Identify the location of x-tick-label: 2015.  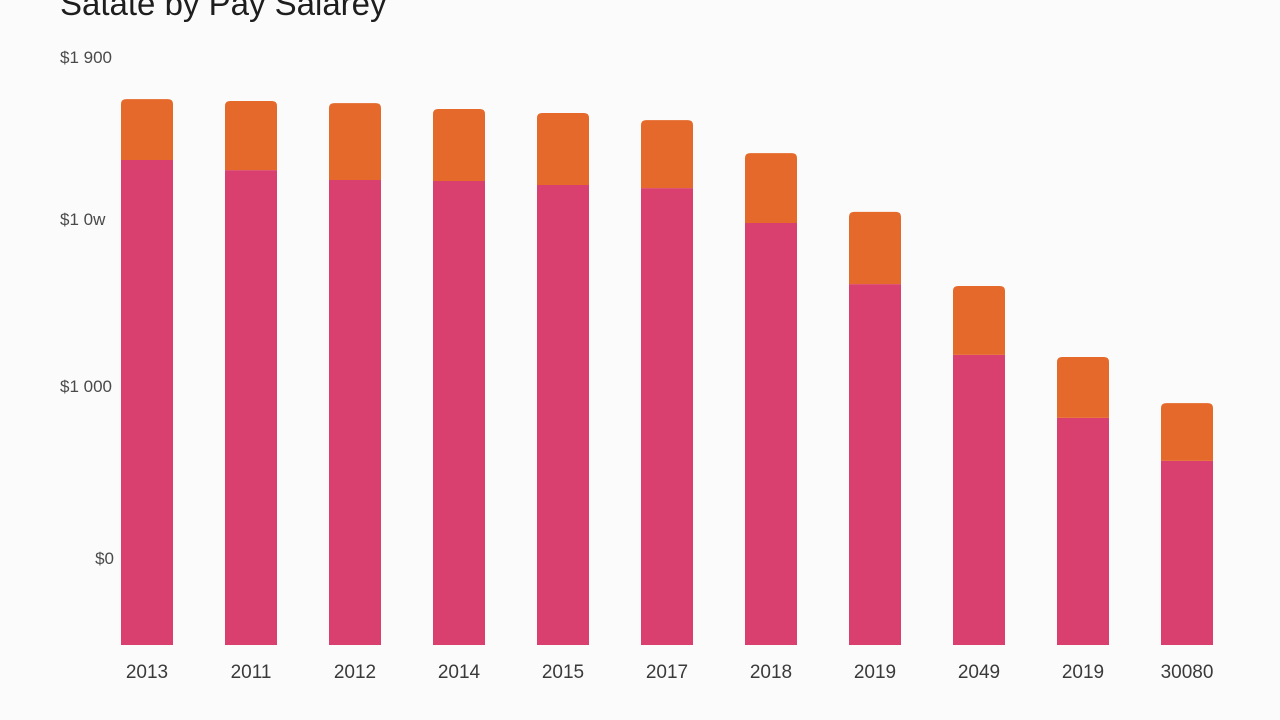
(563, 672).